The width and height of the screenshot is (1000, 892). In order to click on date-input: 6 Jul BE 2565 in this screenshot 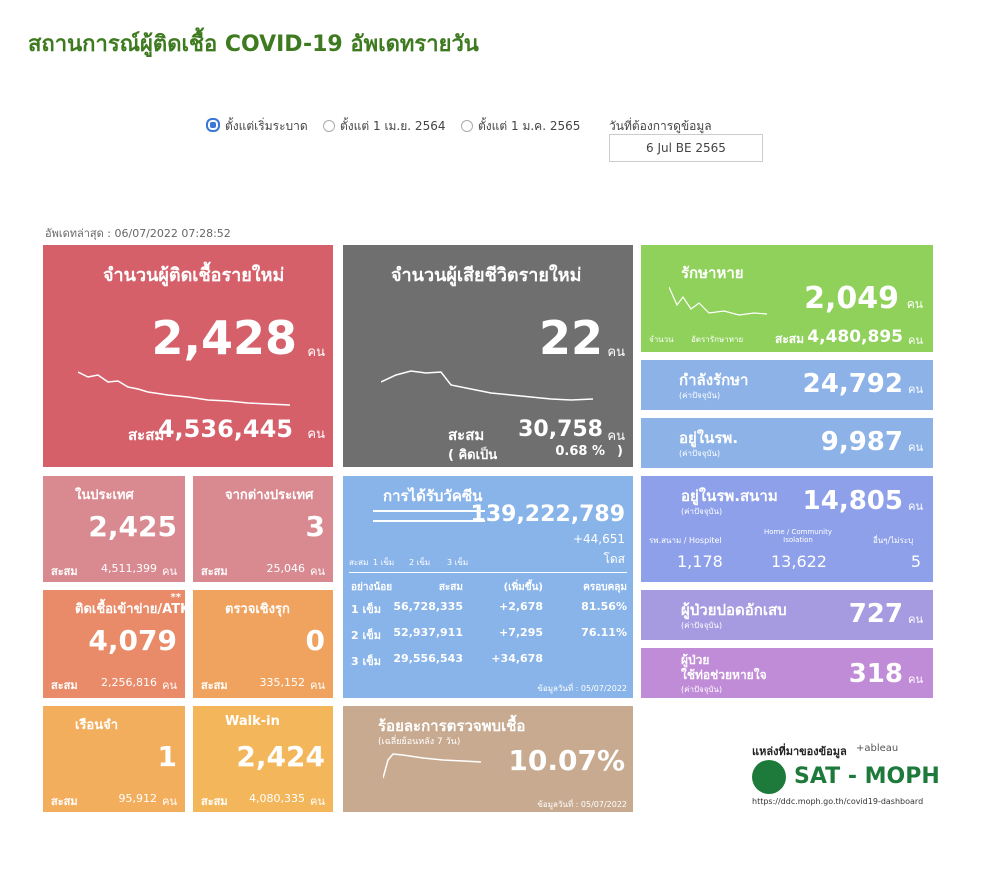, I will do `click(686, 148)`.